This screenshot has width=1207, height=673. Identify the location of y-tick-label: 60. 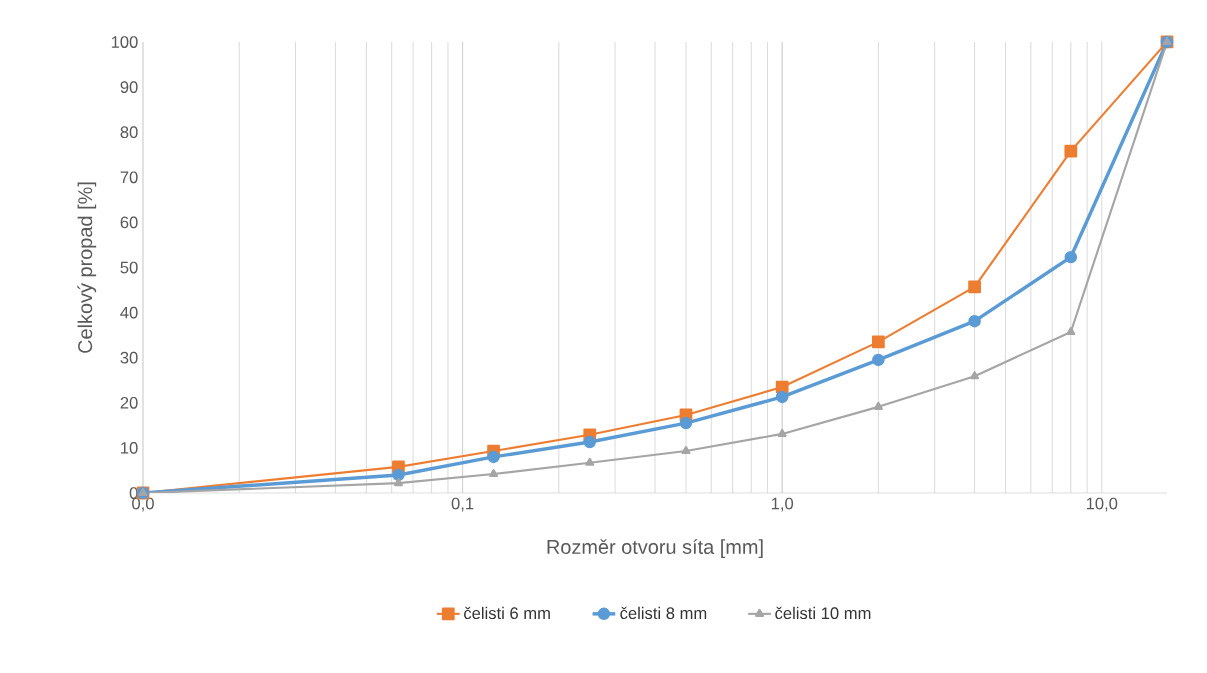
(129, 222).